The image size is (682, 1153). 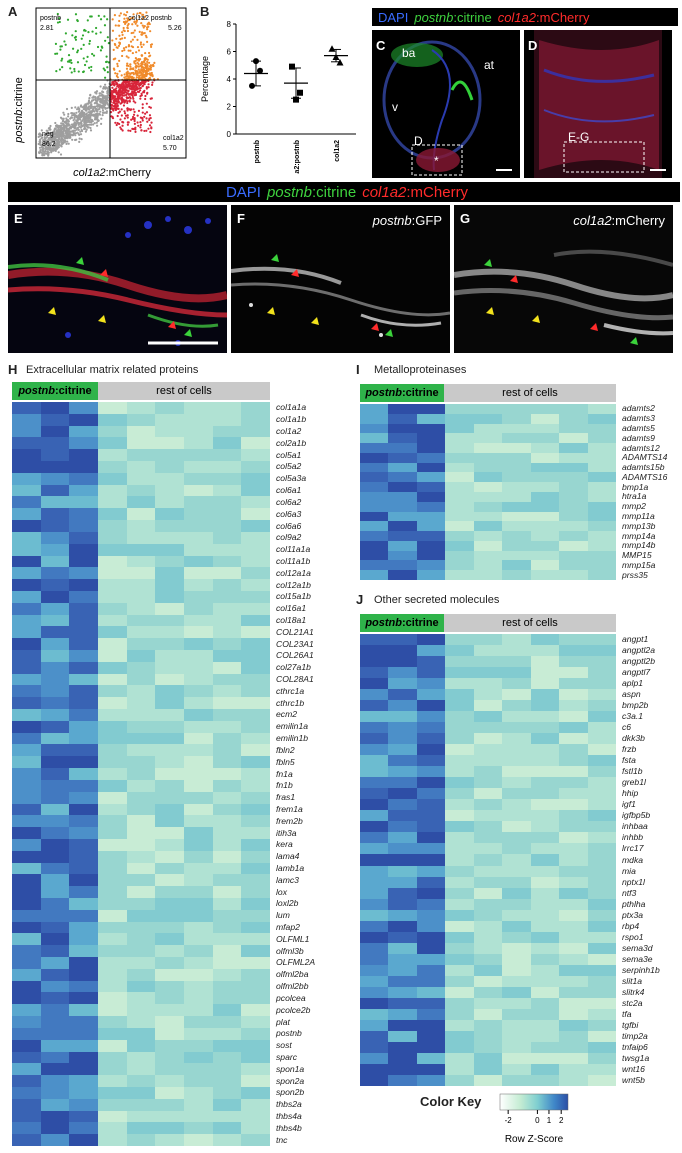 I want to click on panel-f-label: F, so click(x=241, y=218).